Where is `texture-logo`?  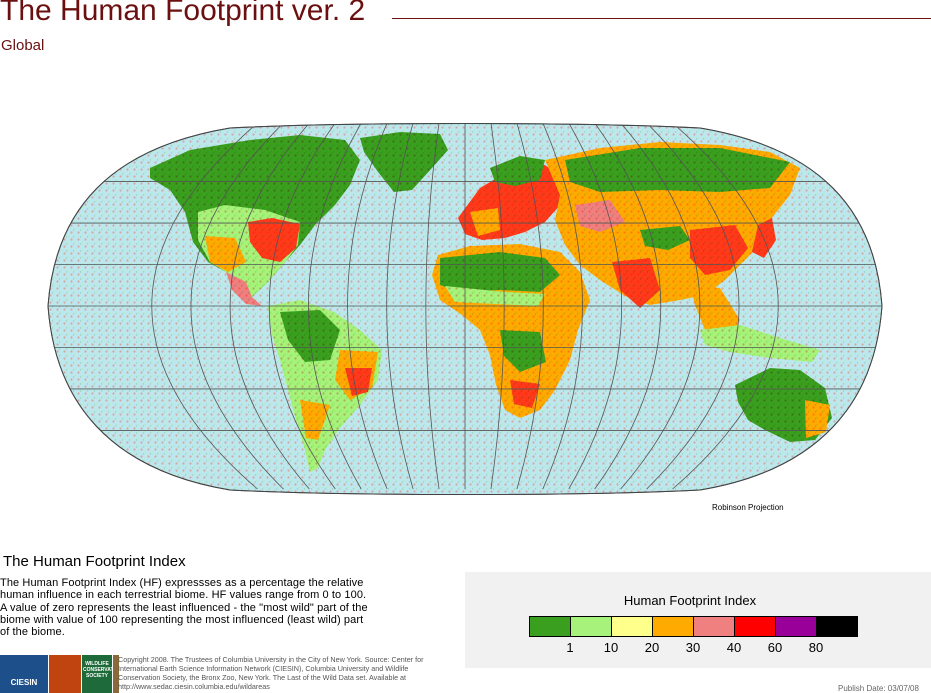 texture-logo is located at coordinates (116, 674).